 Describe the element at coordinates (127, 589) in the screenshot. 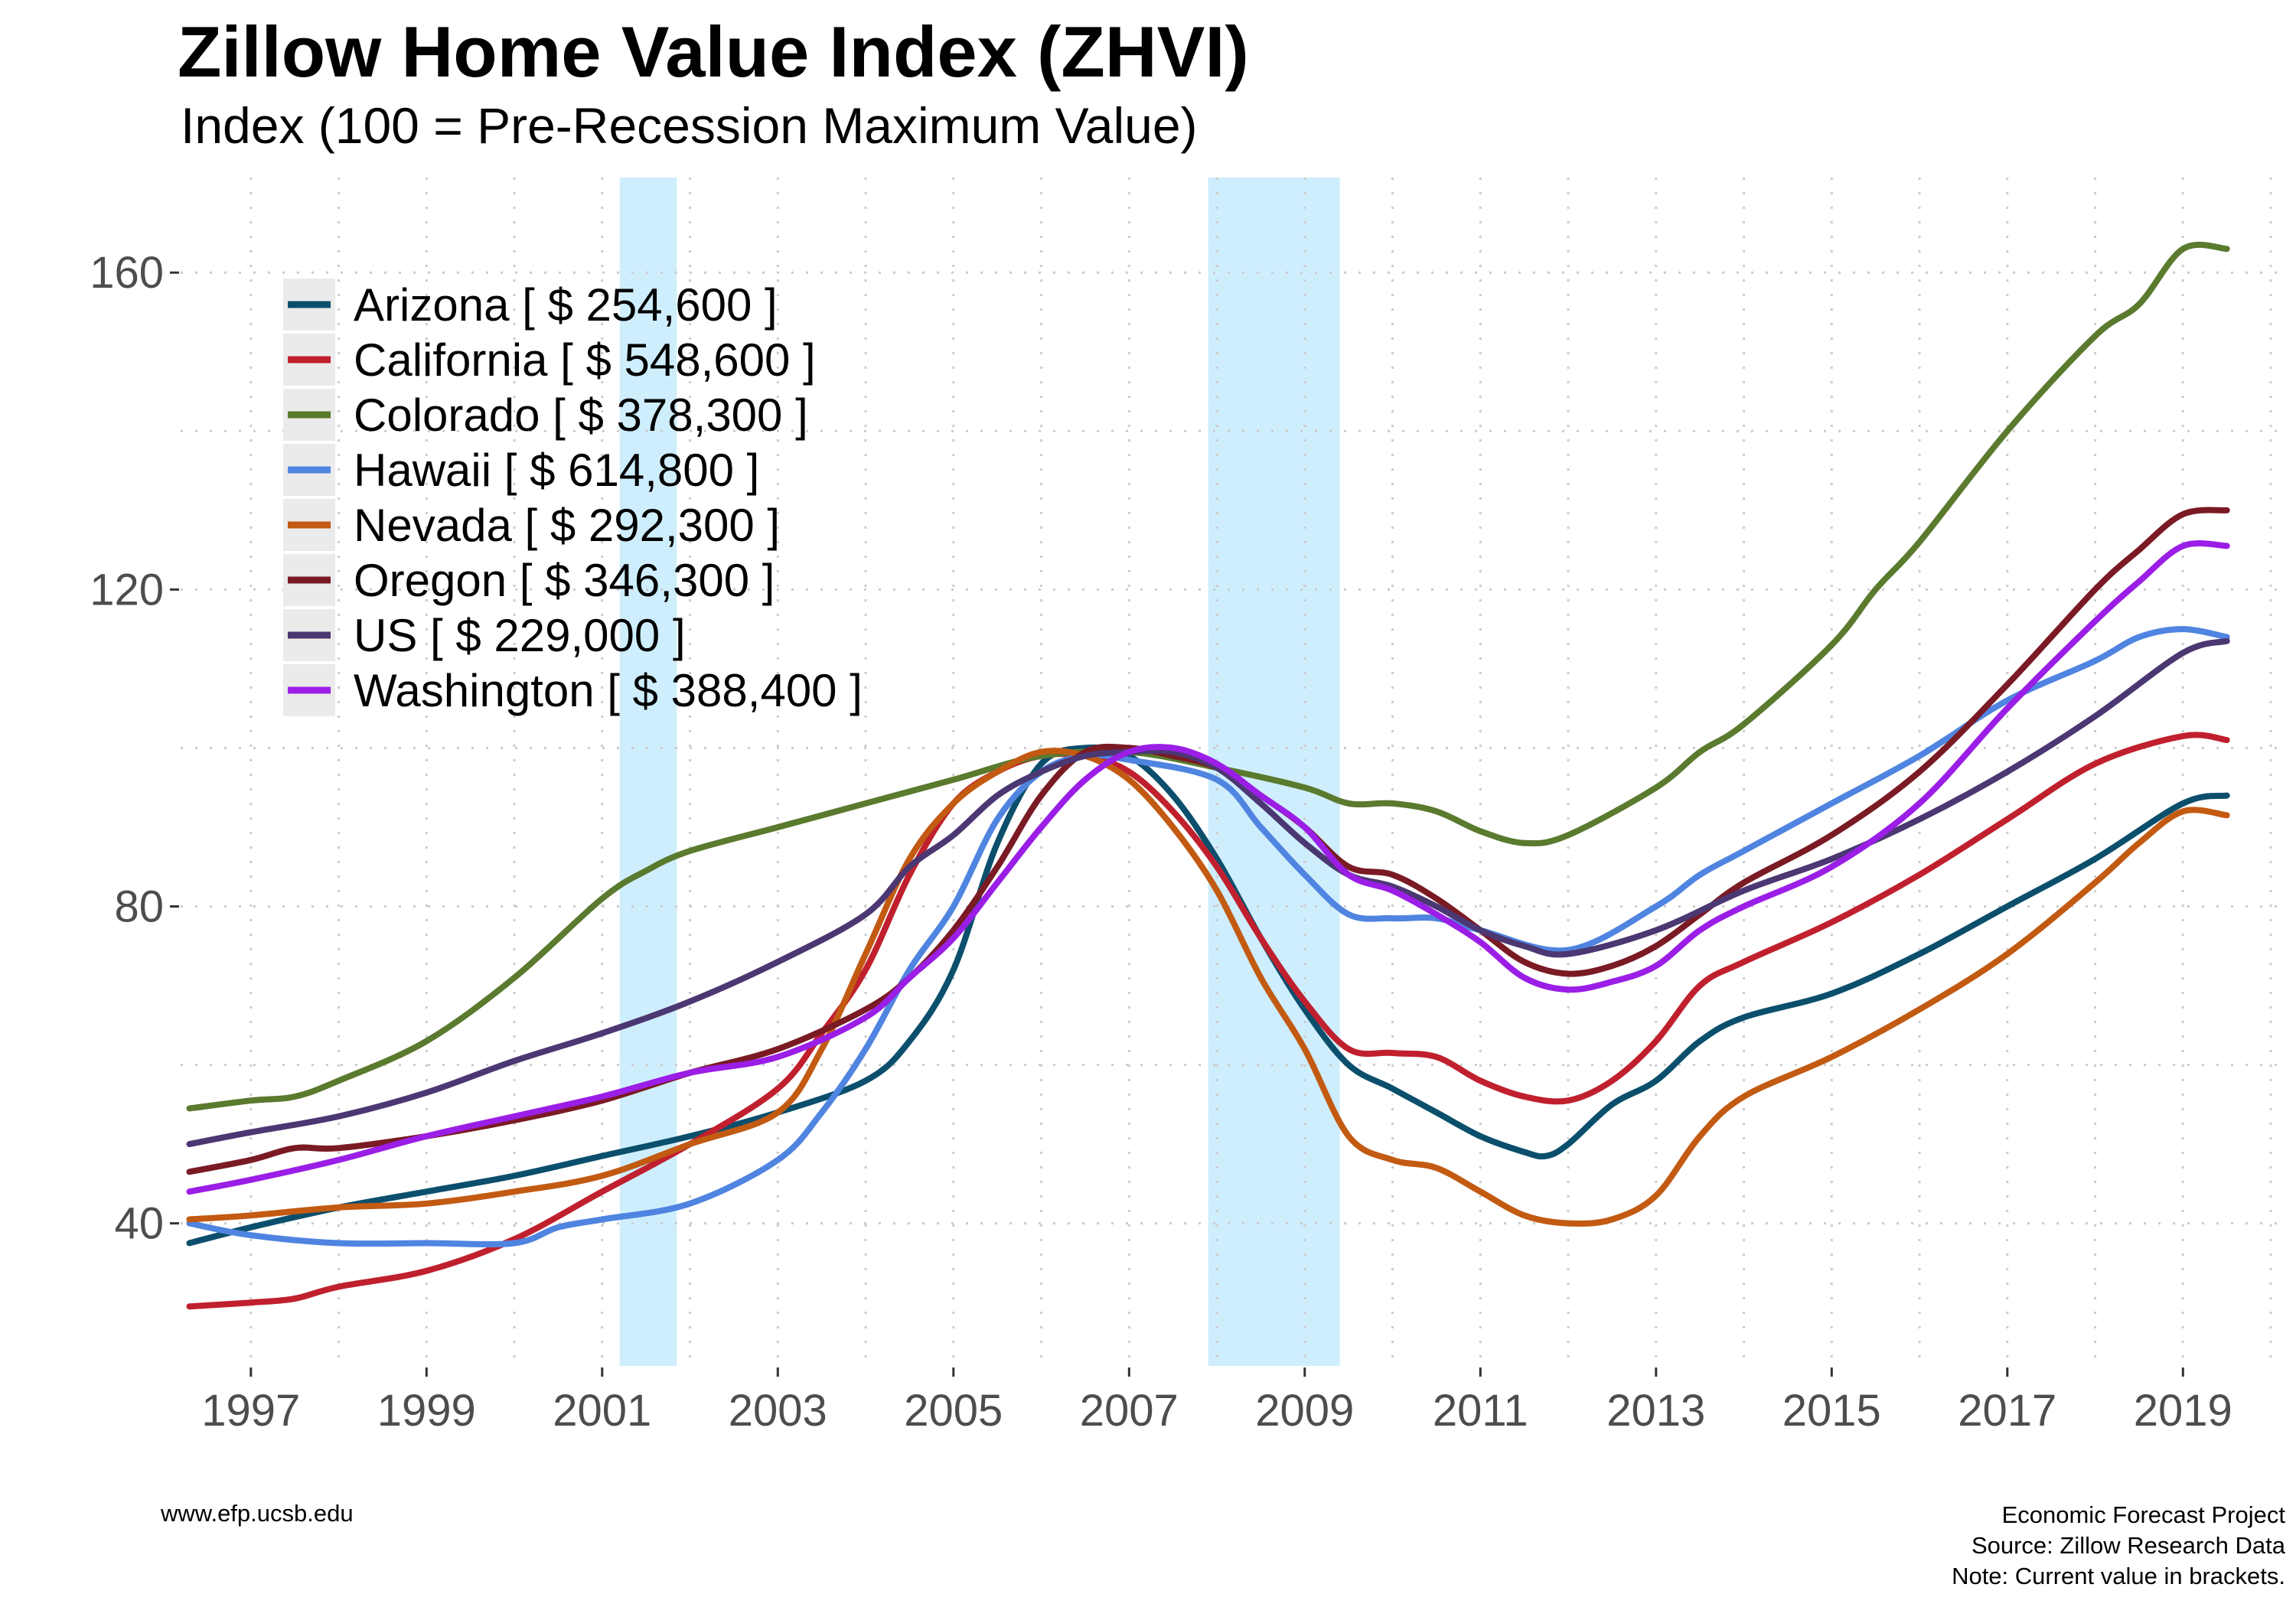

I see `y-tick-label: 120` at that location.